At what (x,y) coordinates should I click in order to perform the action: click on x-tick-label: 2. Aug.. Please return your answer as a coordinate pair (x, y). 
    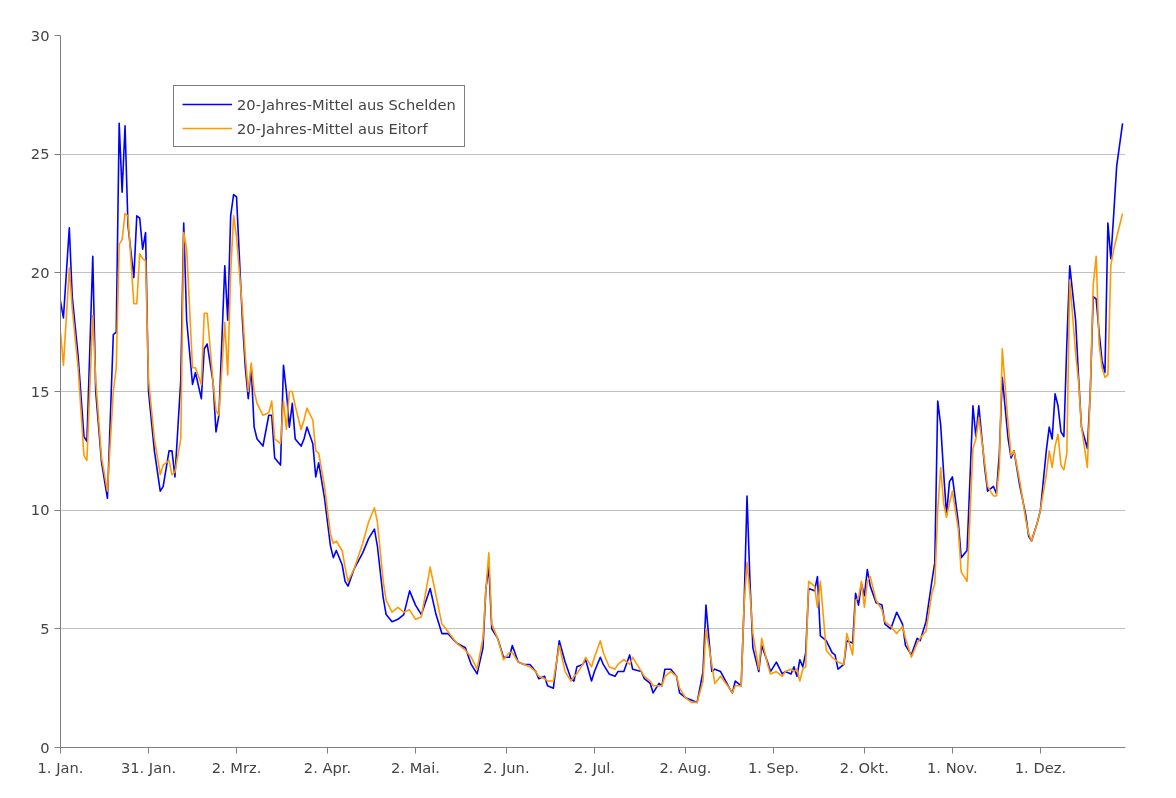
    Looking at the image, I should click on (685, 767).